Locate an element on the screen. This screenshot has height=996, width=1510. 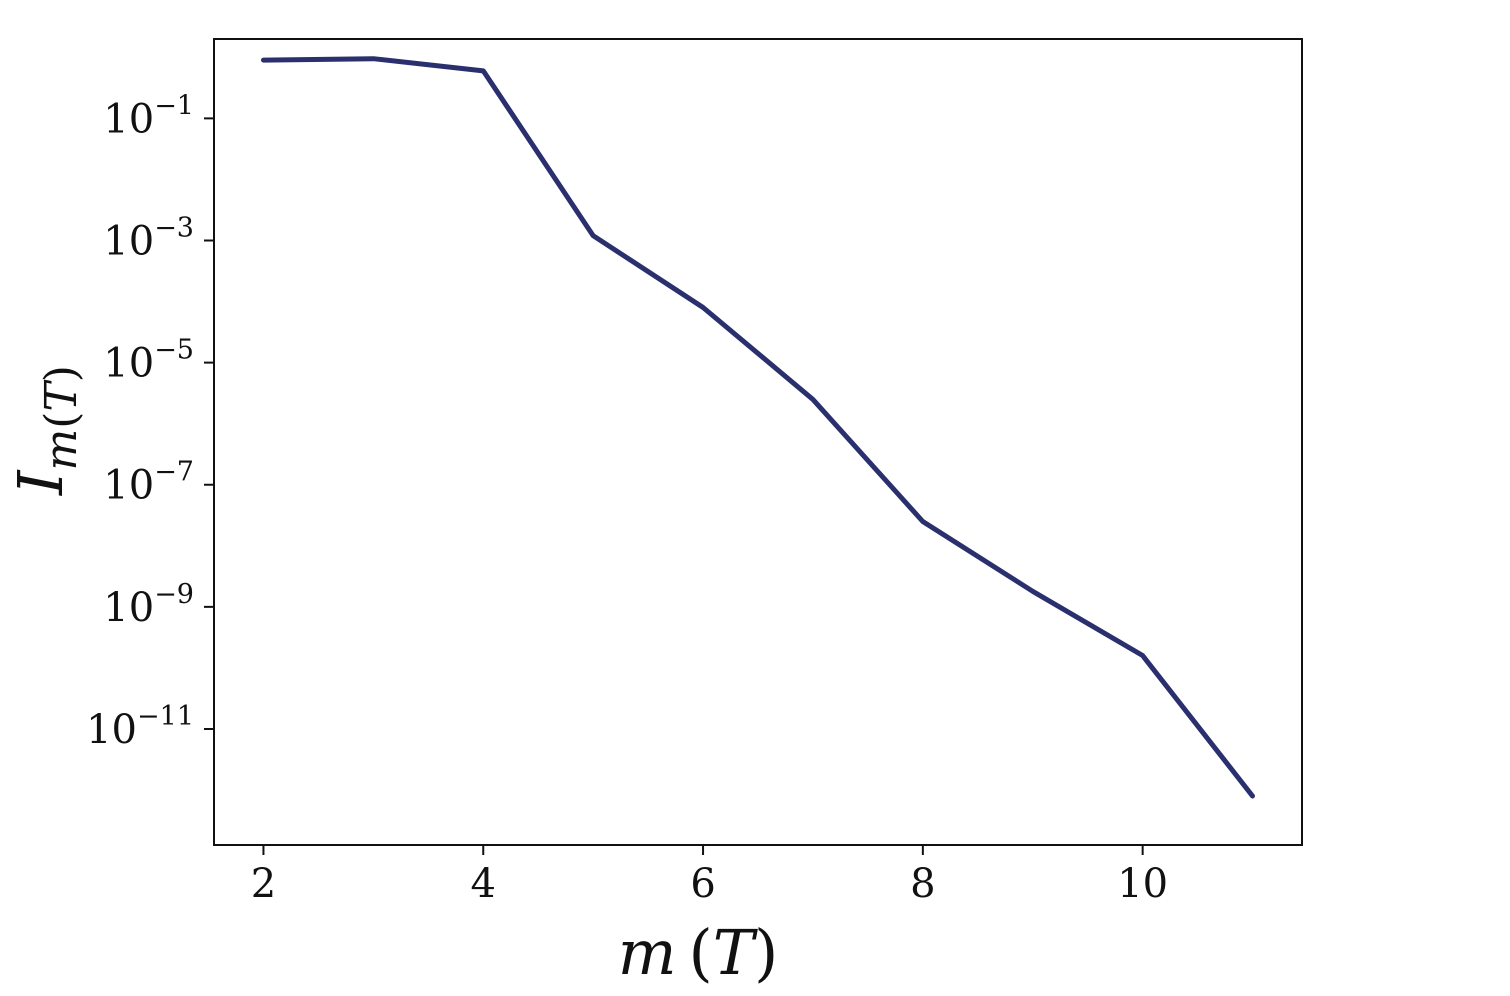
y-tick-label: 10⁻⁷ is located at coordinates (148, 483).